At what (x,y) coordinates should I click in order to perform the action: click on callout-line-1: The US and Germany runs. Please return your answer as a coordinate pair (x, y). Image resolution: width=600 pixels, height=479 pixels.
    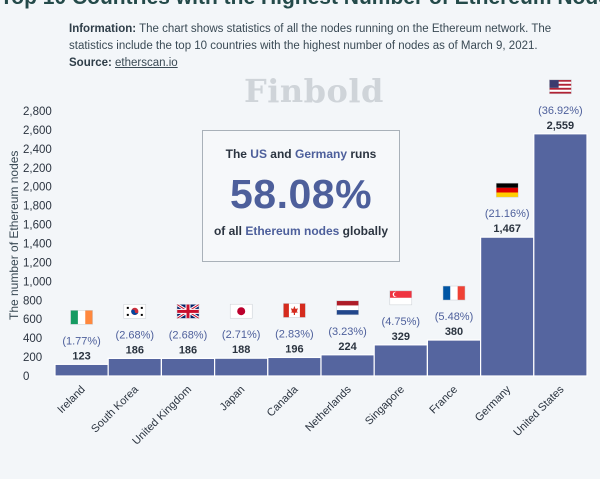
    Looking at the image, I should click on (301, 154).